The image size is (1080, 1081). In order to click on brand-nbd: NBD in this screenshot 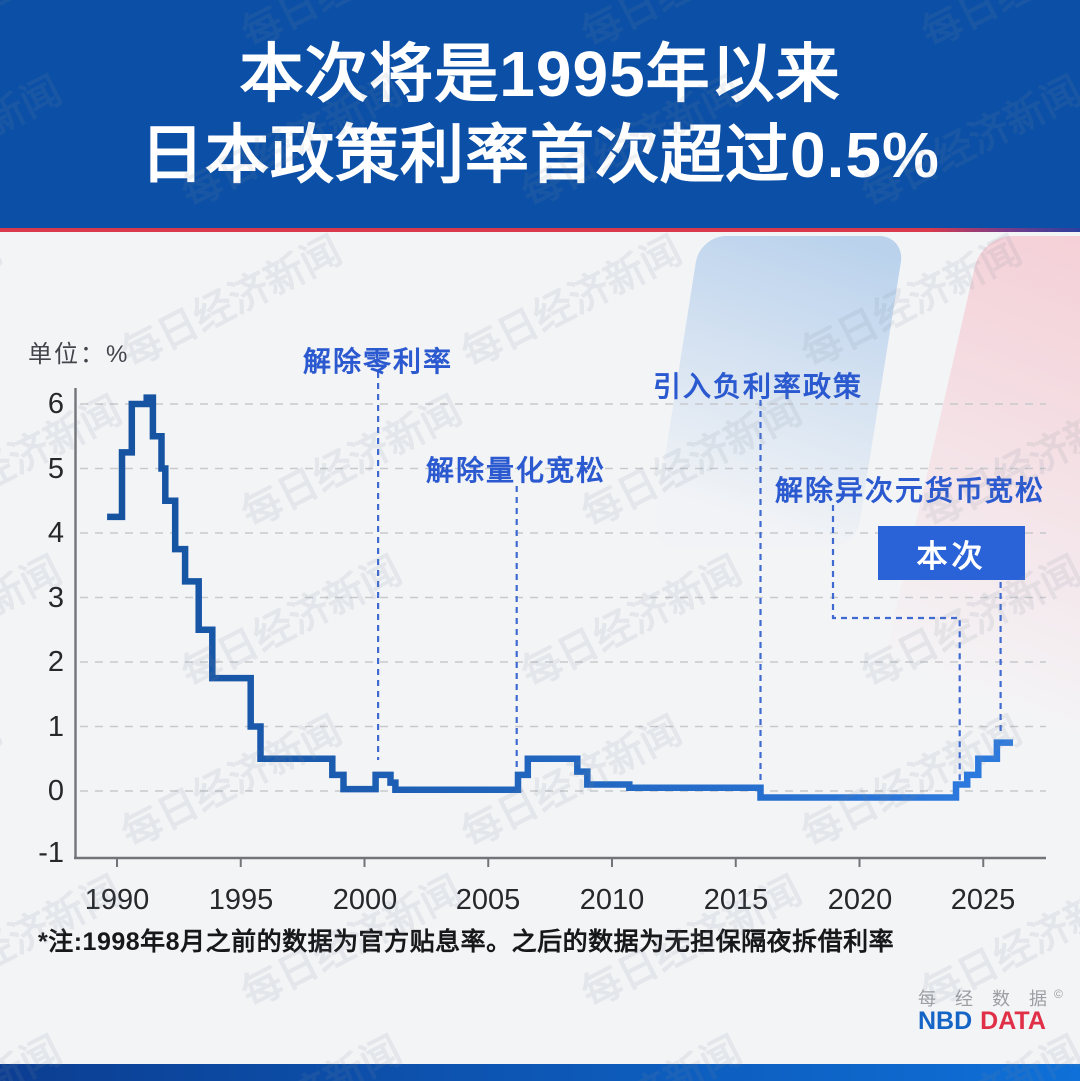, I will do `click(945, 1021)`.